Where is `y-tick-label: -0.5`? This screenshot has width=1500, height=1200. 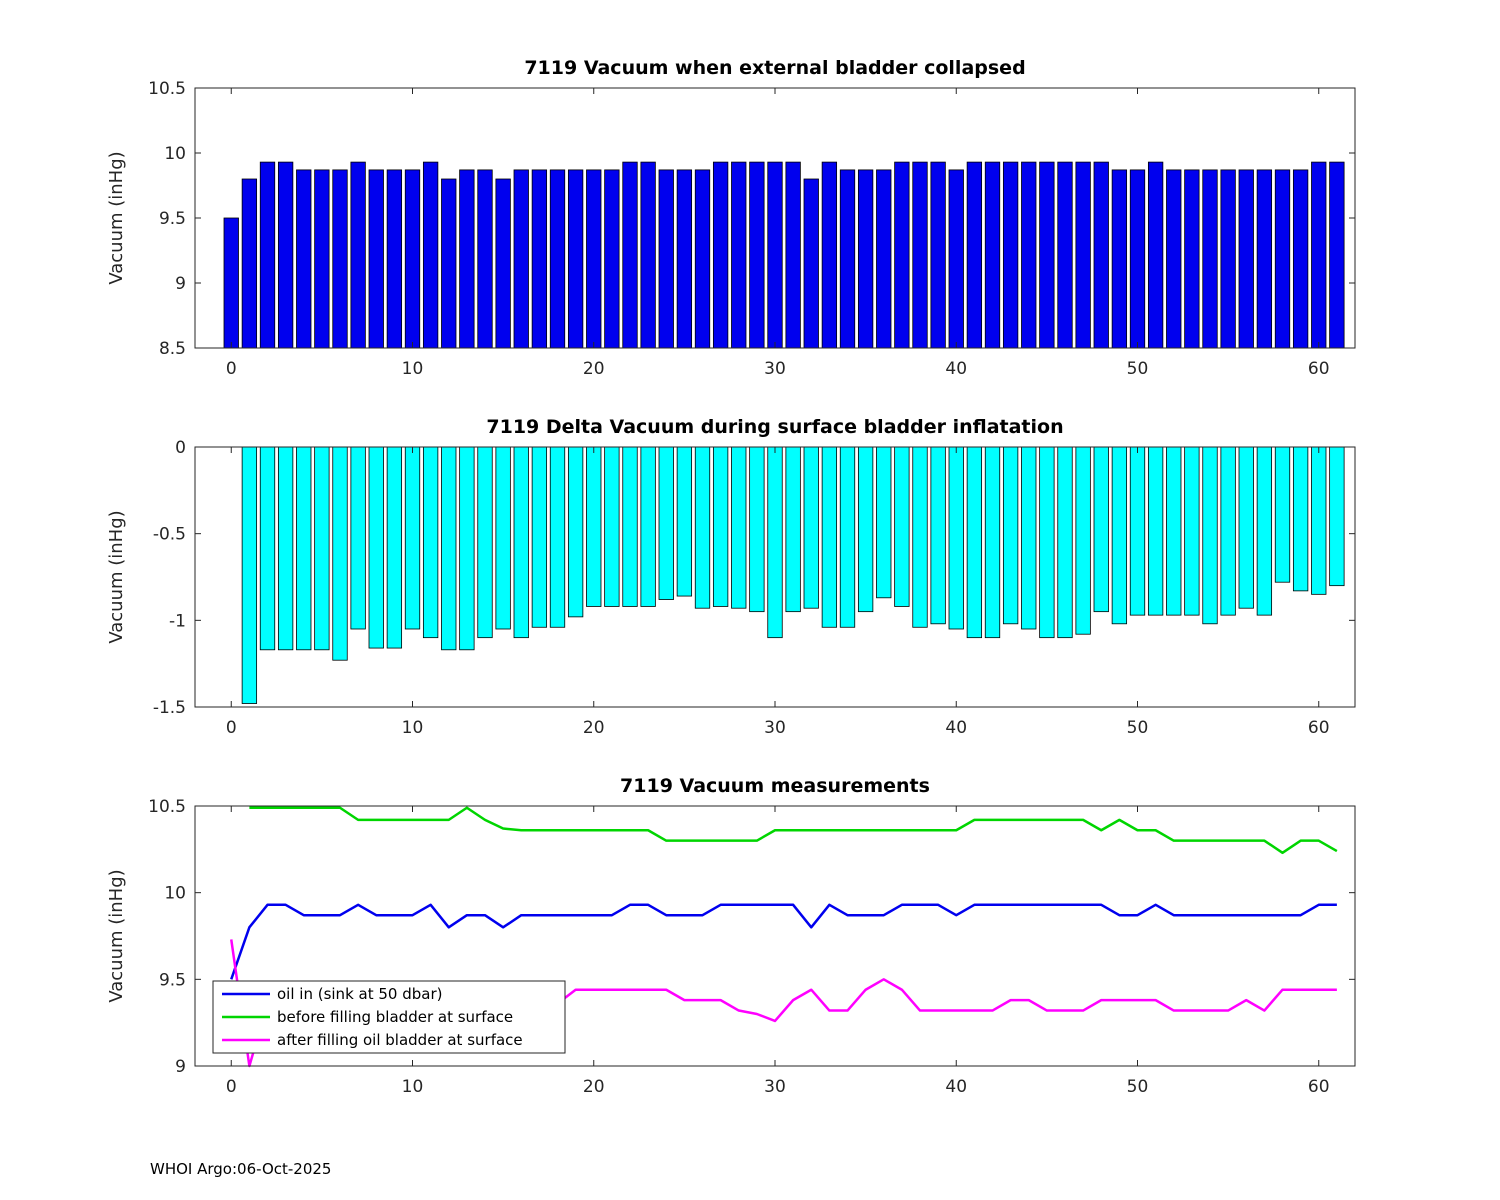
y-tick-label: -0.5 is located at coordinates (169, 535).